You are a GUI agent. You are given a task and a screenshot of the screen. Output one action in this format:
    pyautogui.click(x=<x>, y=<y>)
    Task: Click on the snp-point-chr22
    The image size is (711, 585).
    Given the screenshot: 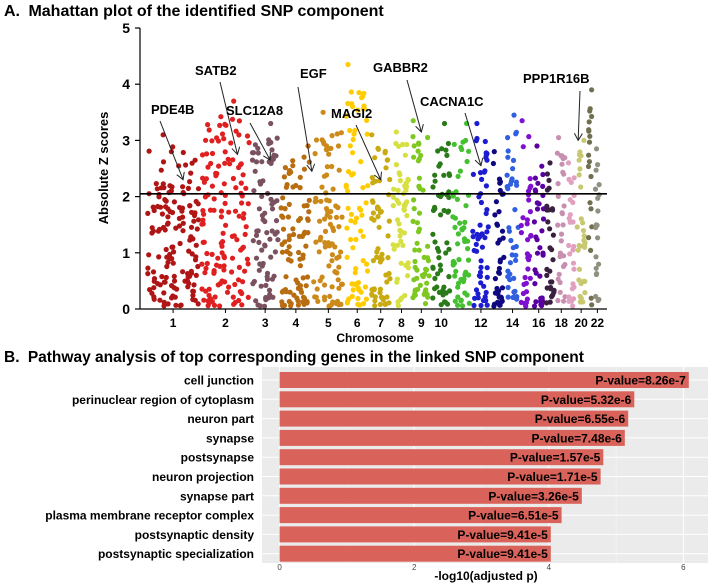 What is the action you would take?
    pyautogui.click(x=597, y=225)
    